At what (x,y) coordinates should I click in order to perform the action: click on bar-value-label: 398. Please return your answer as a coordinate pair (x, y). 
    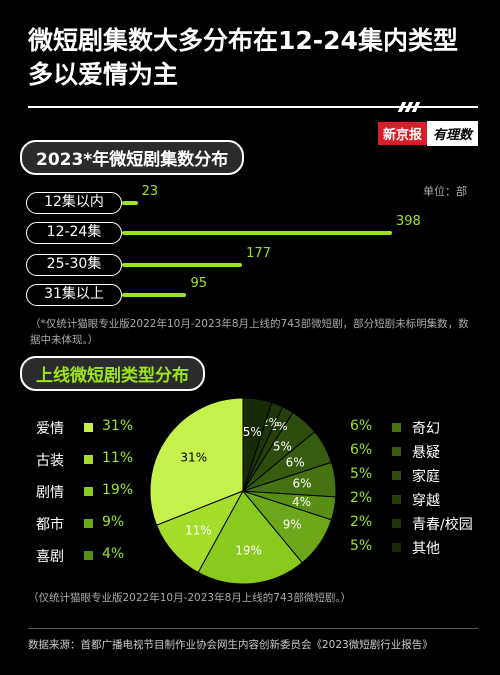
    Looking at the image, I should click on (408, 221).